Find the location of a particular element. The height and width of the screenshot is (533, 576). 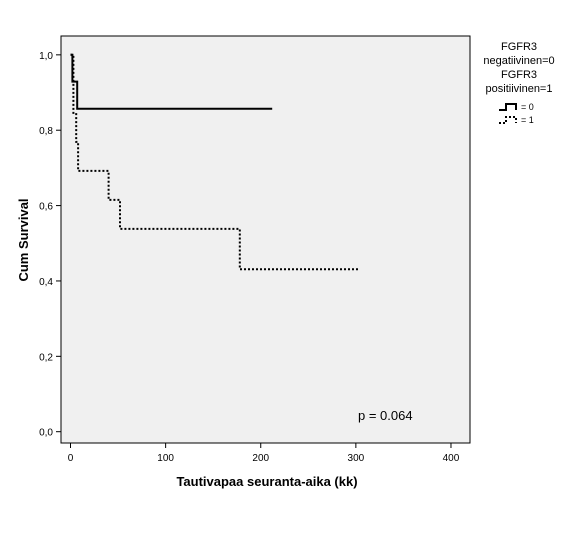

y-tick-label: 0,8 is located at coordinates (46, 131).